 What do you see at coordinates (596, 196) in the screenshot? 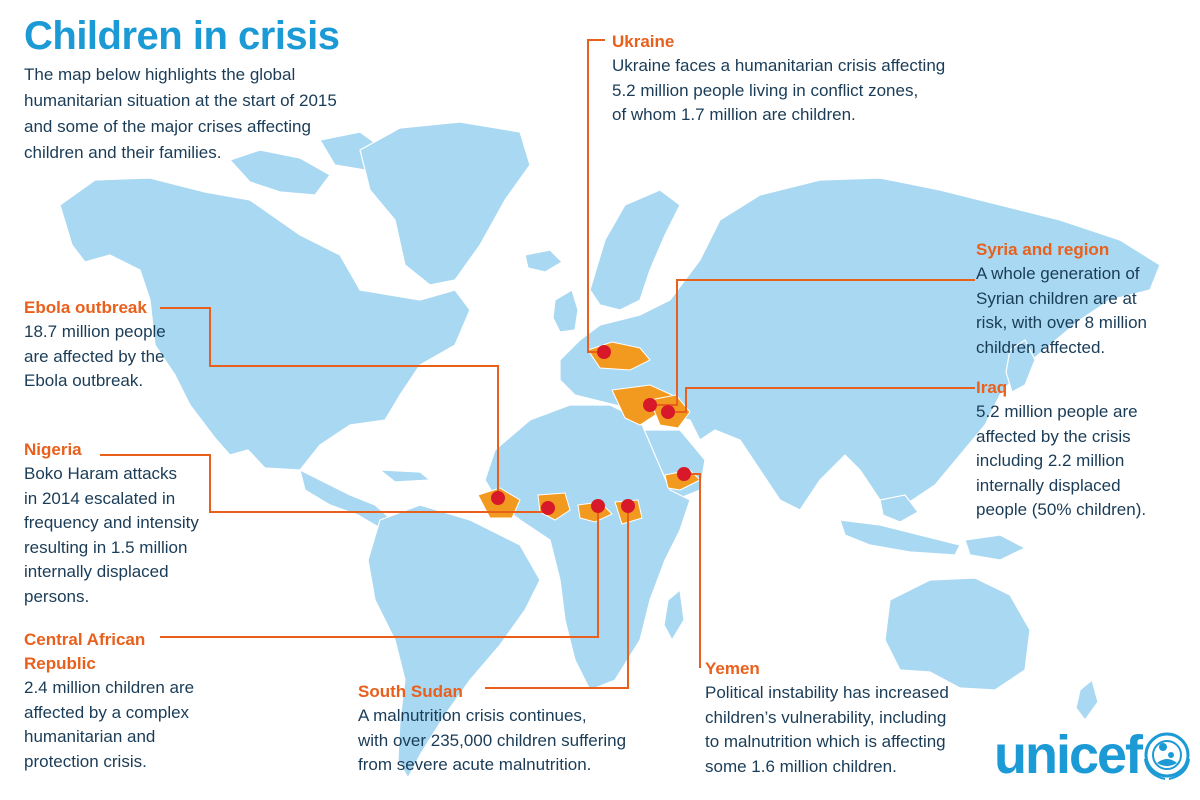
I see `leader-ukraine` at bounding box center [596, 196].